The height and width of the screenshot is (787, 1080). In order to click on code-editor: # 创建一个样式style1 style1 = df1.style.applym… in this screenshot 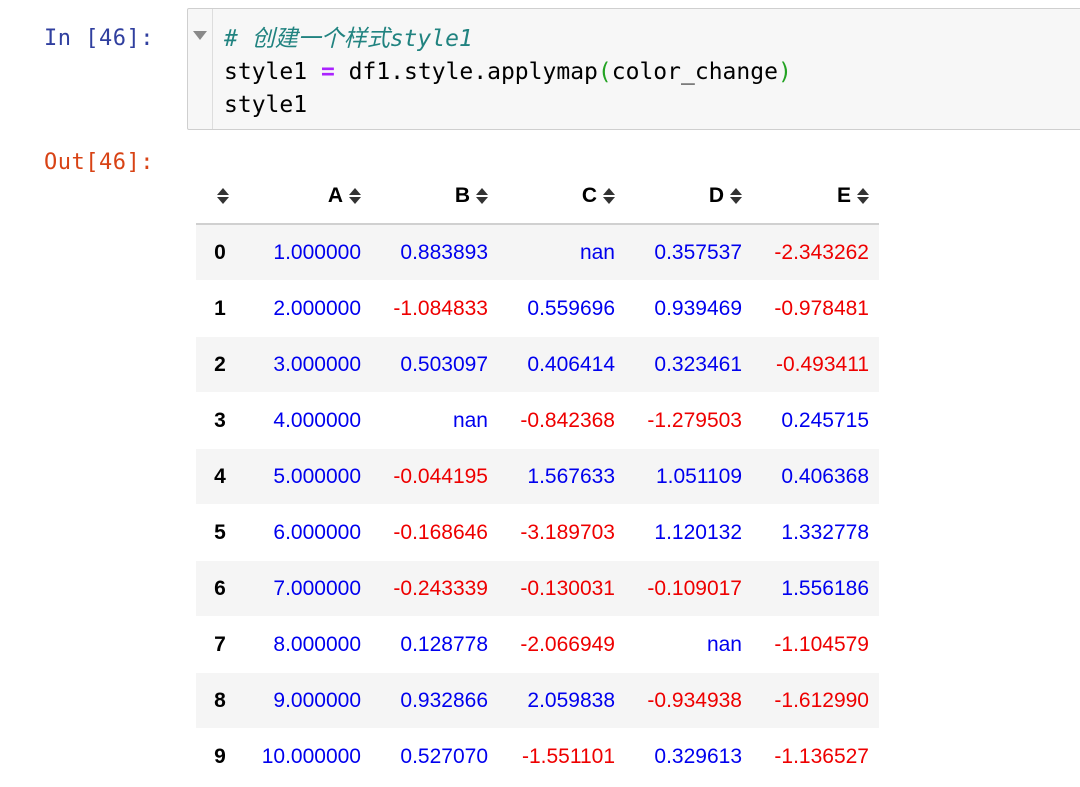, I will do `click(633, 69)`.